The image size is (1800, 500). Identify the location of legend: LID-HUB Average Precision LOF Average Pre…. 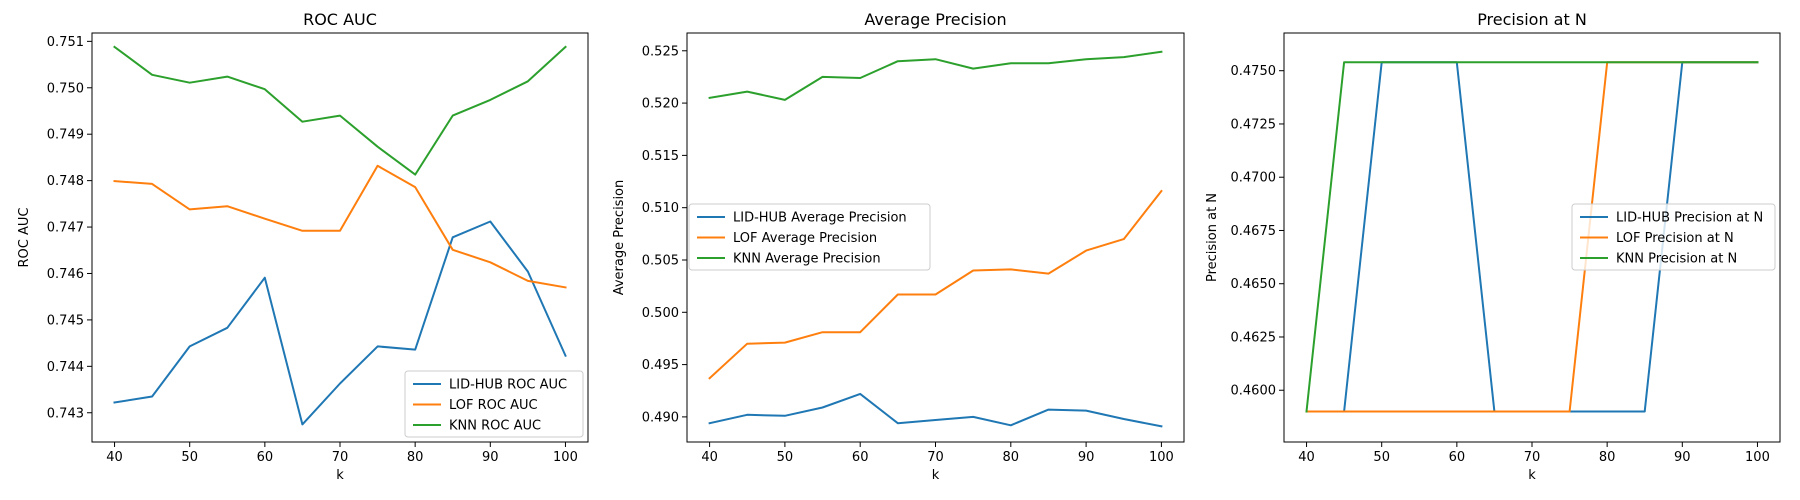
(809, 237).